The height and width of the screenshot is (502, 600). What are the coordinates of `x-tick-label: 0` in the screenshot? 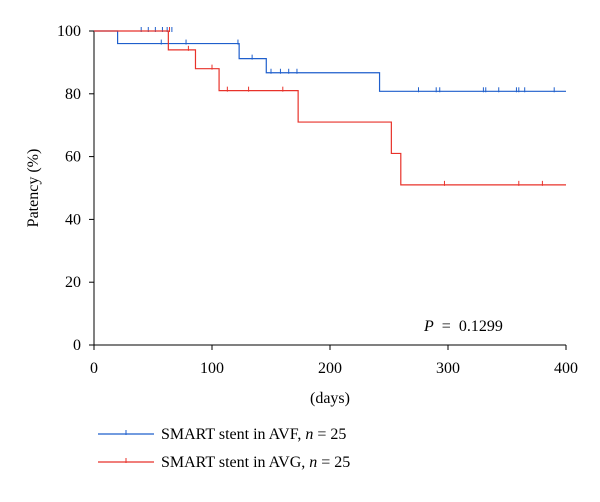 It's located at (94, 368).